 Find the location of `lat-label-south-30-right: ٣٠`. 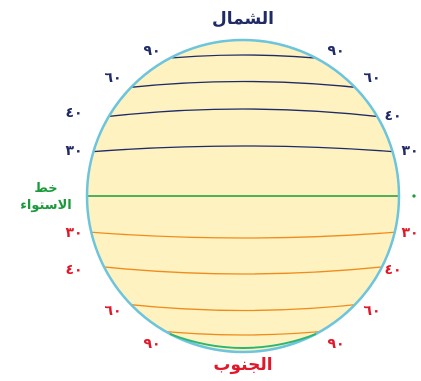

lat-label-south-30-right: ٣٠ is located at coordinates (409, 233).